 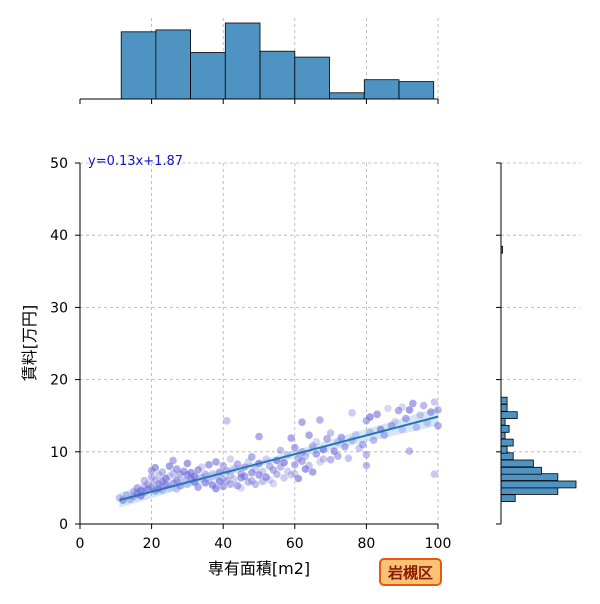 I want to click on x-tick-label: 40, so click(x=223, y=544).